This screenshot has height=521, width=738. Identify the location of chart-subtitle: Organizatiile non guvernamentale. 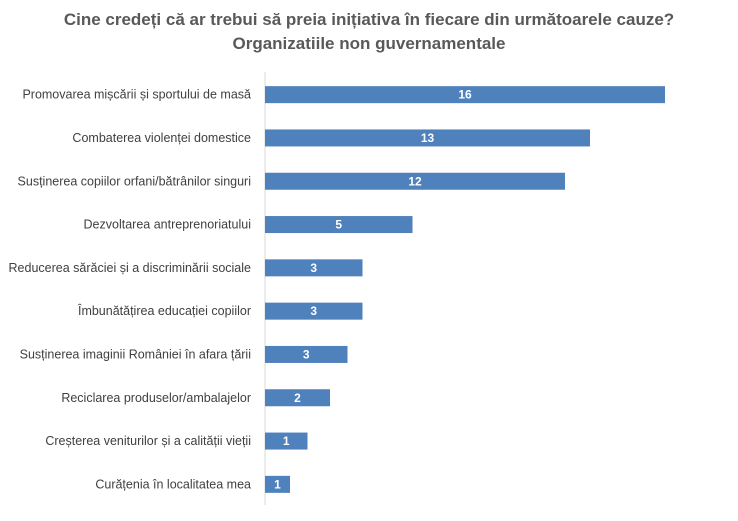
(369, 43).